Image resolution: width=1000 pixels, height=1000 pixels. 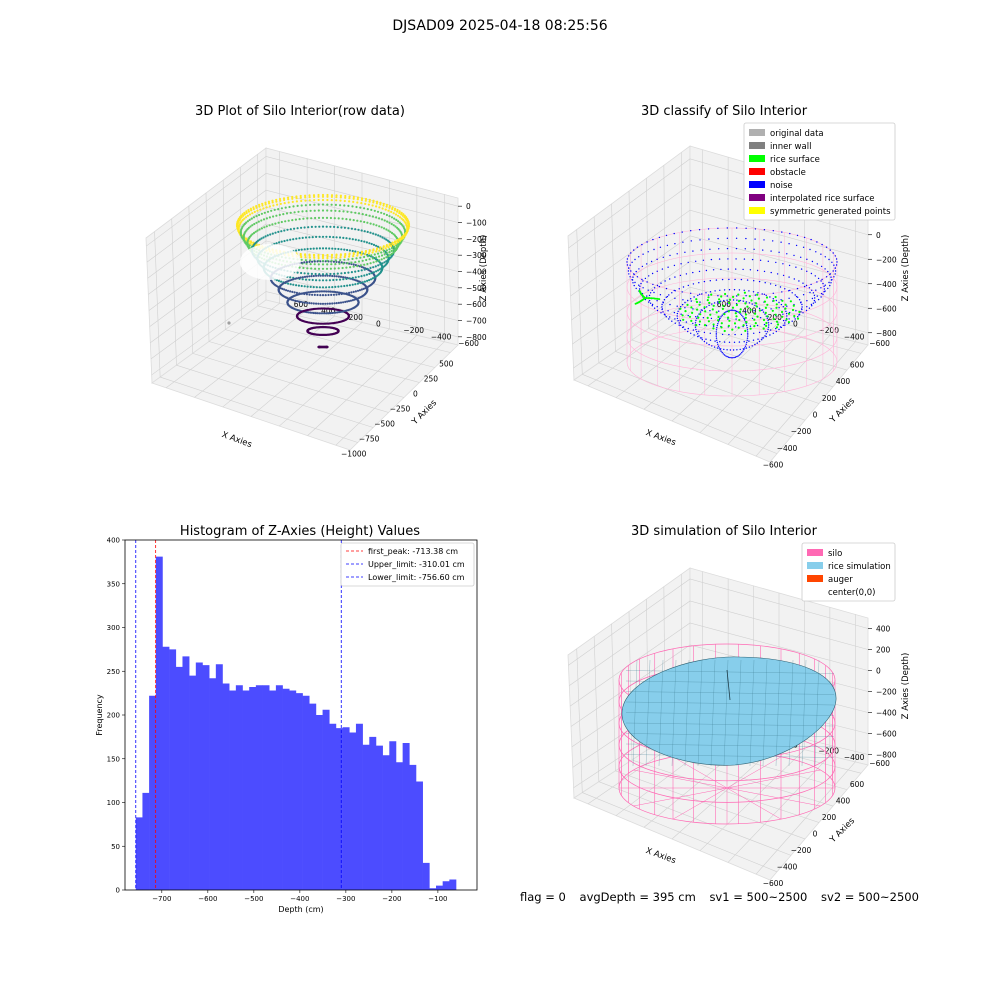 What do you see at coordinates (413, 330) in the screenshot?
I see `y-tick-label: −200` at bounding box center [413, 330].